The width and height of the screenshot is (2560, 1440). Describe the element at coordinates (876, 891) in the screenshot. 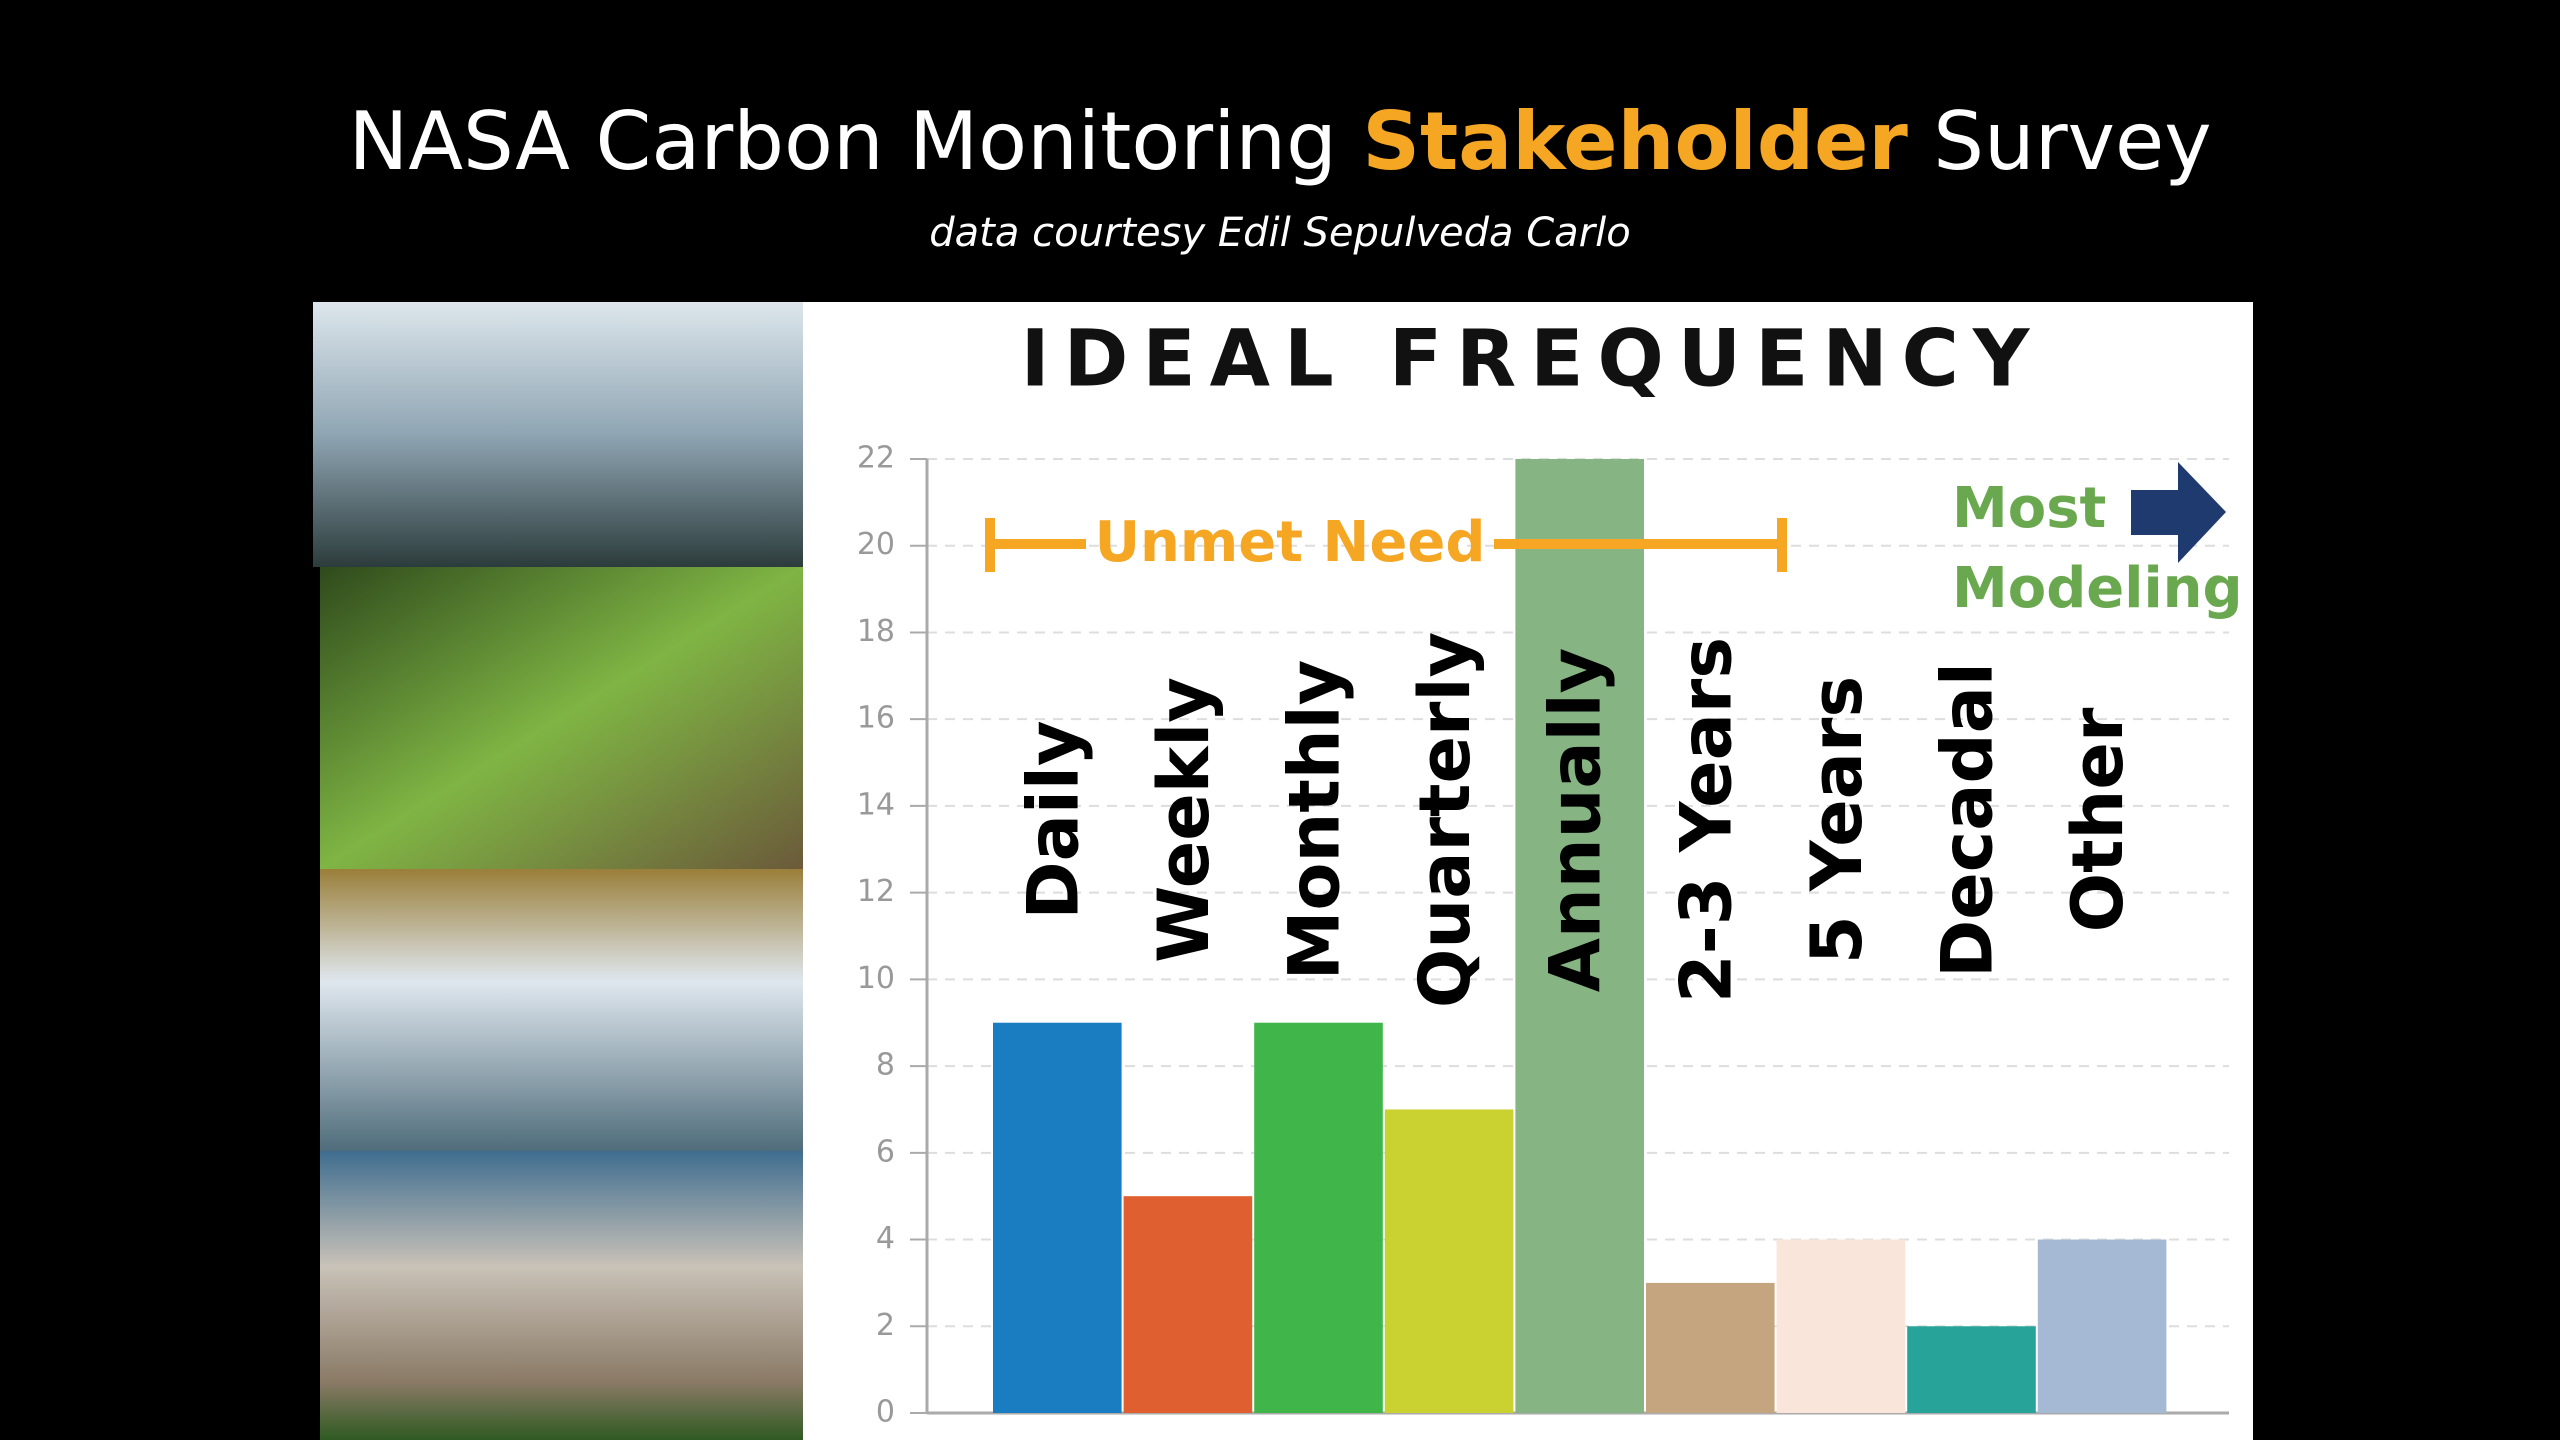

I see `y-tick-label: 12` at that location.